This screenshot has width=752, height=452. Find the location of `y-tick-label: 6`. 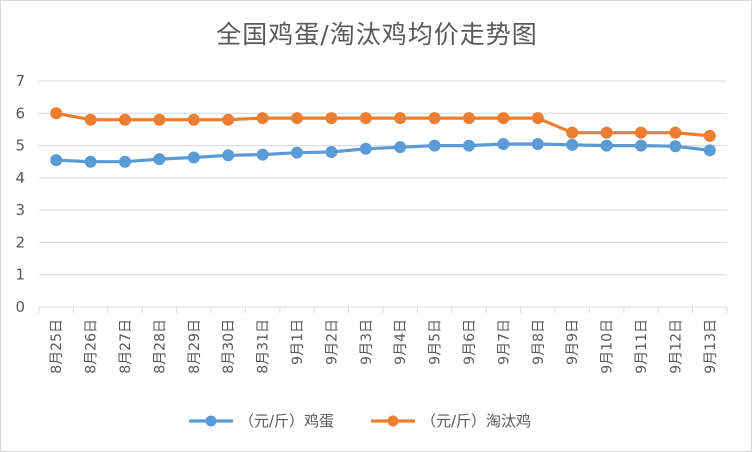

y-tick-label: 6 is located at coordinates (20, 113).